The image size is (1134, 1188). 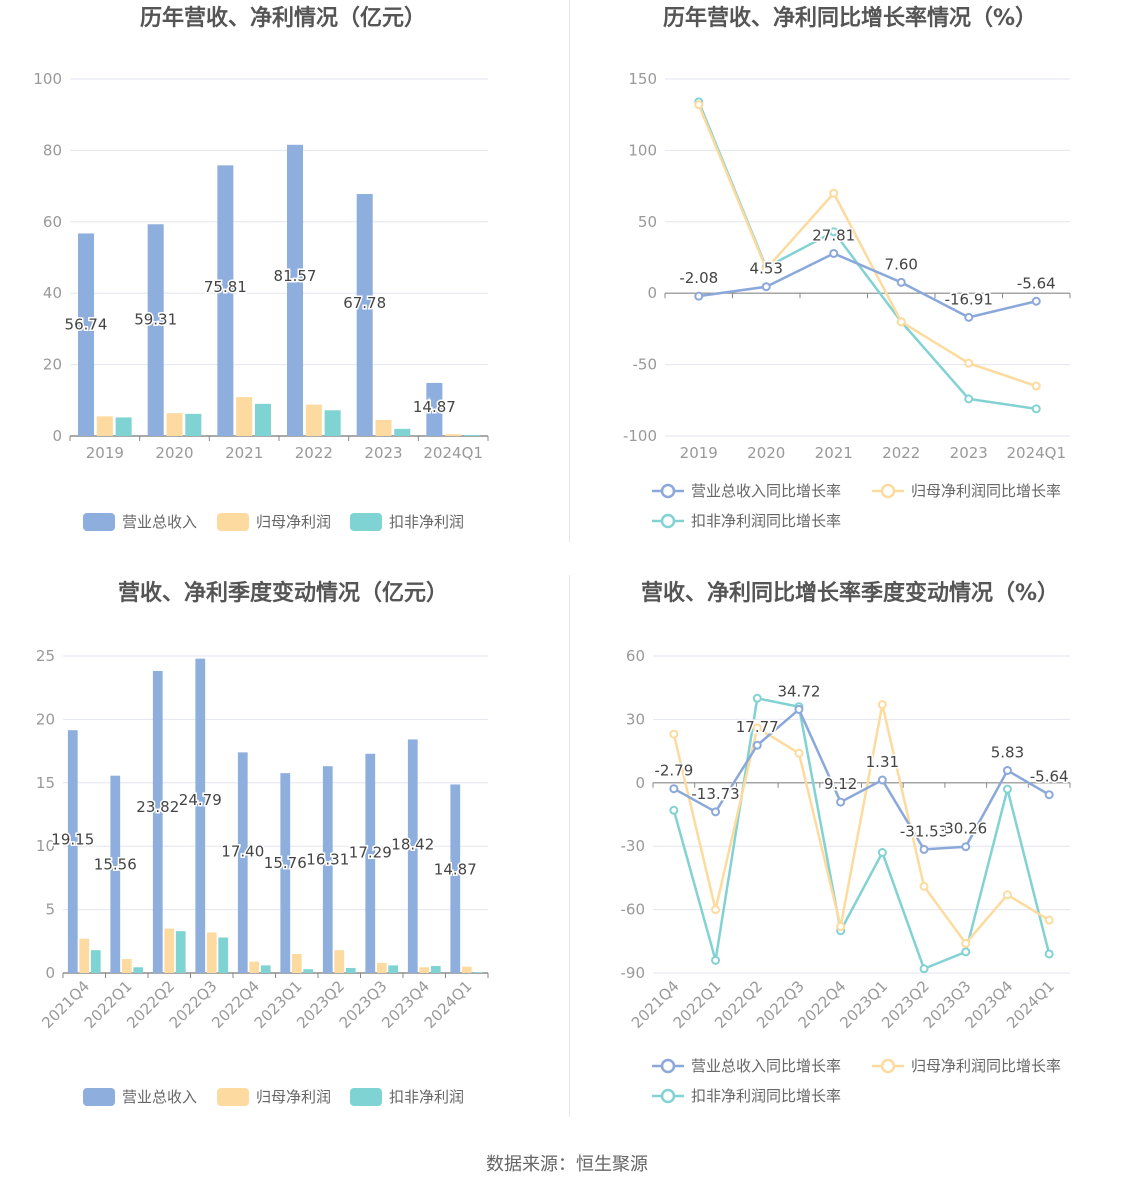 I want to click on line-data-label: 1.31, so click(x=882, y=762).